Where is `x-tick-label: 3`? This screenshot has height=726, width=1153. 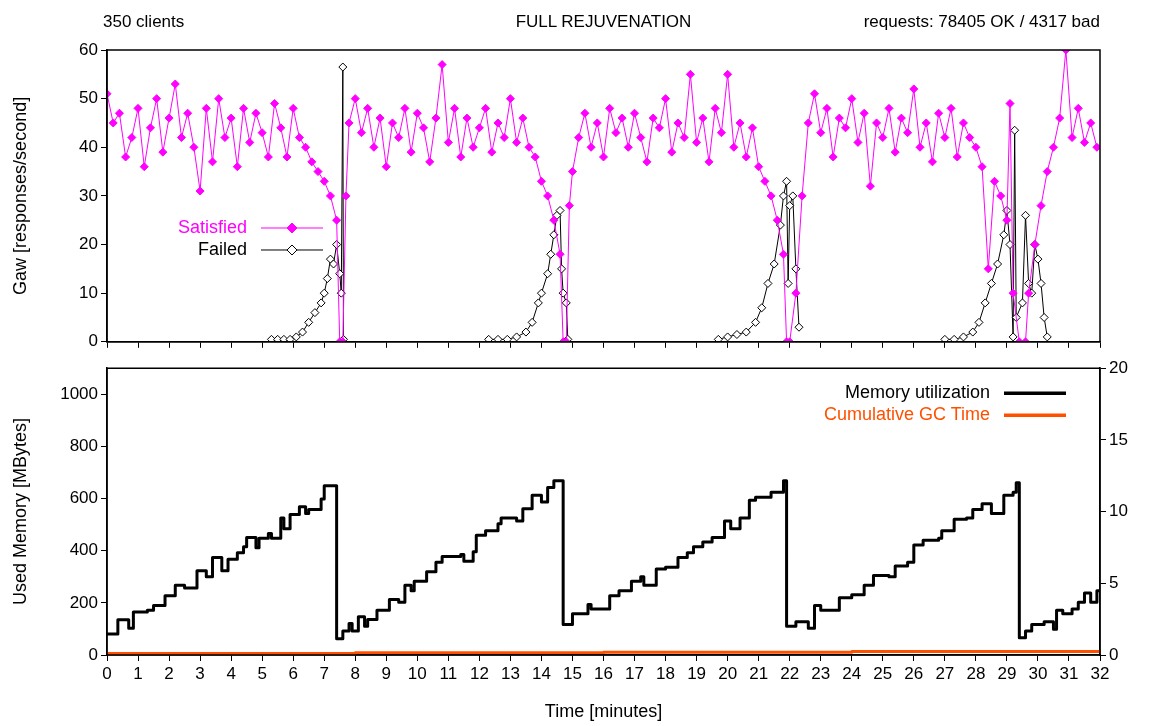
x-tick-label: 3 is located at coordinates (200, 673).